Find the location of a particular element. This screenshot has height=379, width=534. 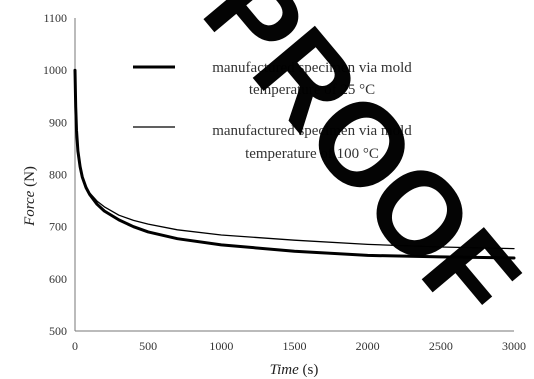

x-tick-label: 1000 is located at coordinates (221, 346).